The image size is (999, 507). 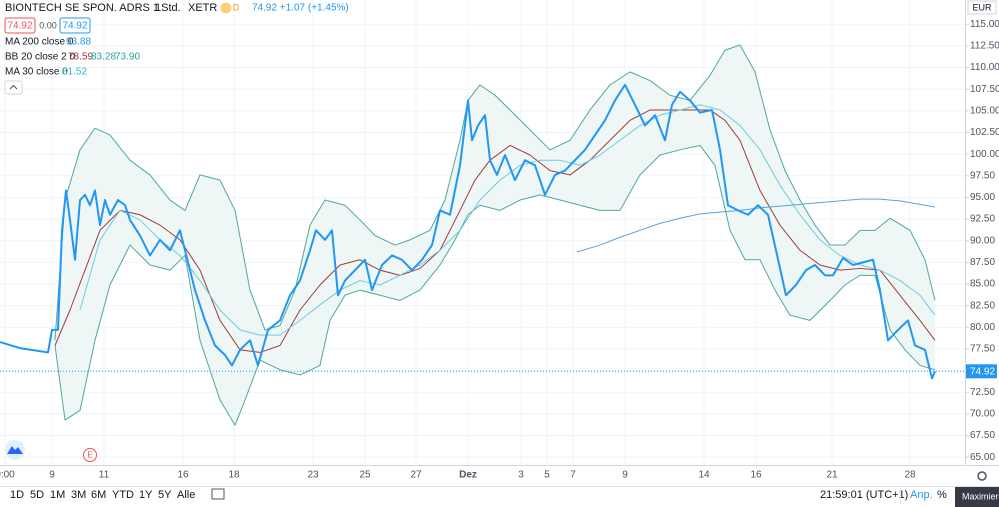 What do you see at coordinates (982, 392) in the screenshot?
I see `y-tick-label: 72.50` at bounding box center [982, 392].